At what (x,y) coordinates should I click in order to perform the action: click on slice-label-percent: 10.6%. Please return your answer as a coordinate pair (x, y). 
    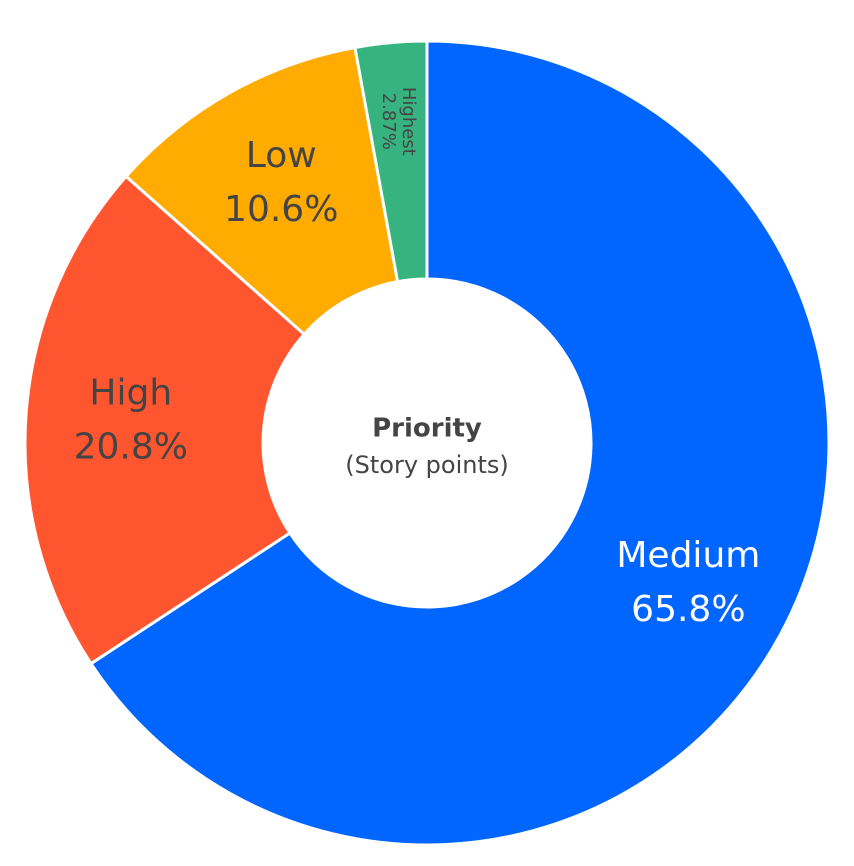
    Looking at the image, I should click on (281, 209).